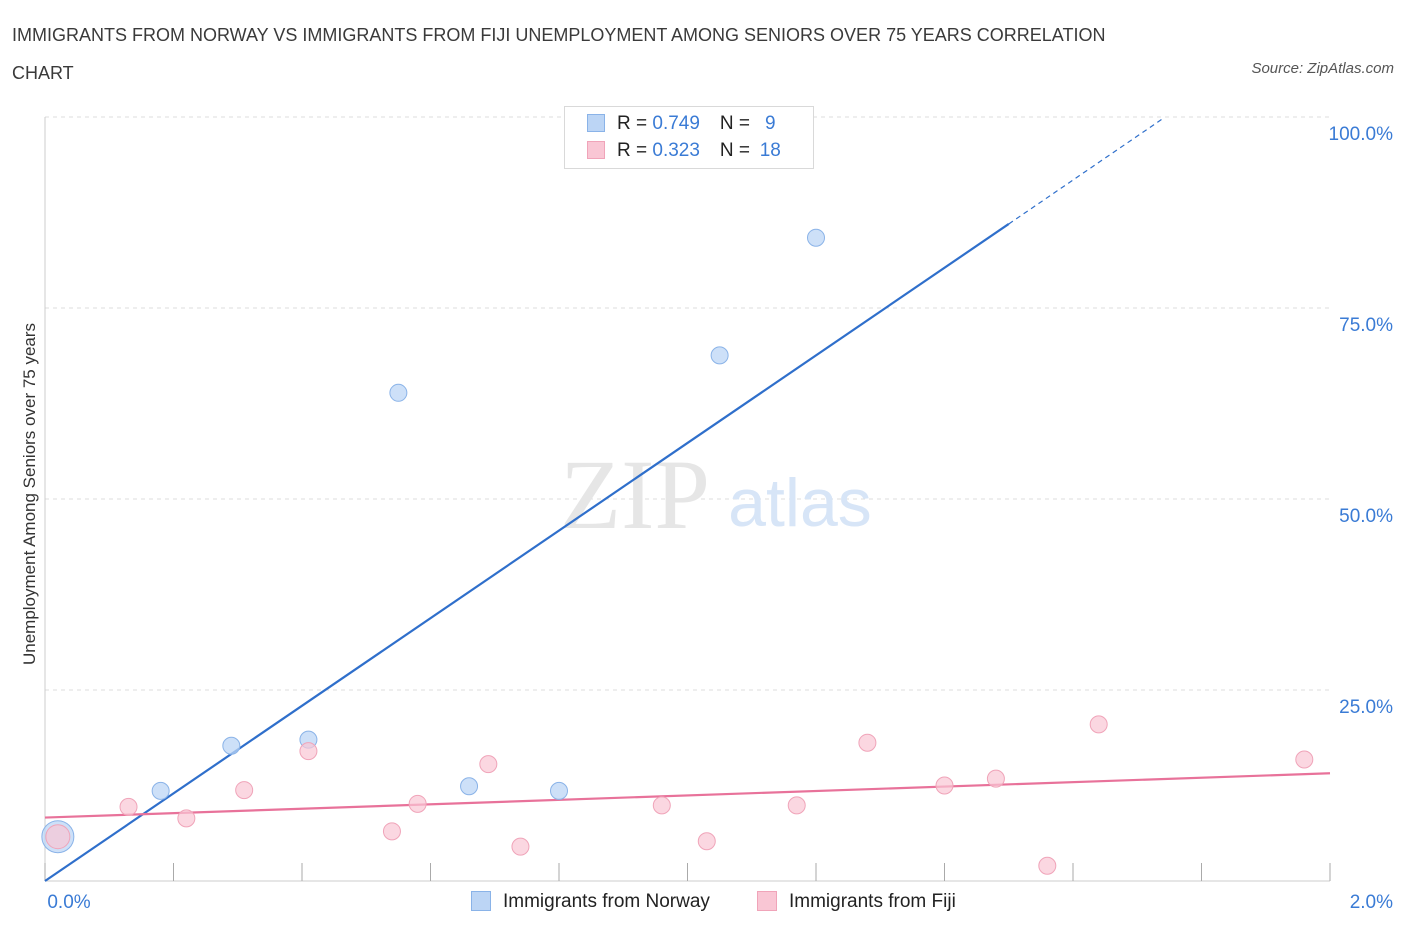 The image size is (1406, 930). Describe the element at coordinates (767, 901) in the screenshot. I see `bottom-legend-swatch-fiji` at that location.